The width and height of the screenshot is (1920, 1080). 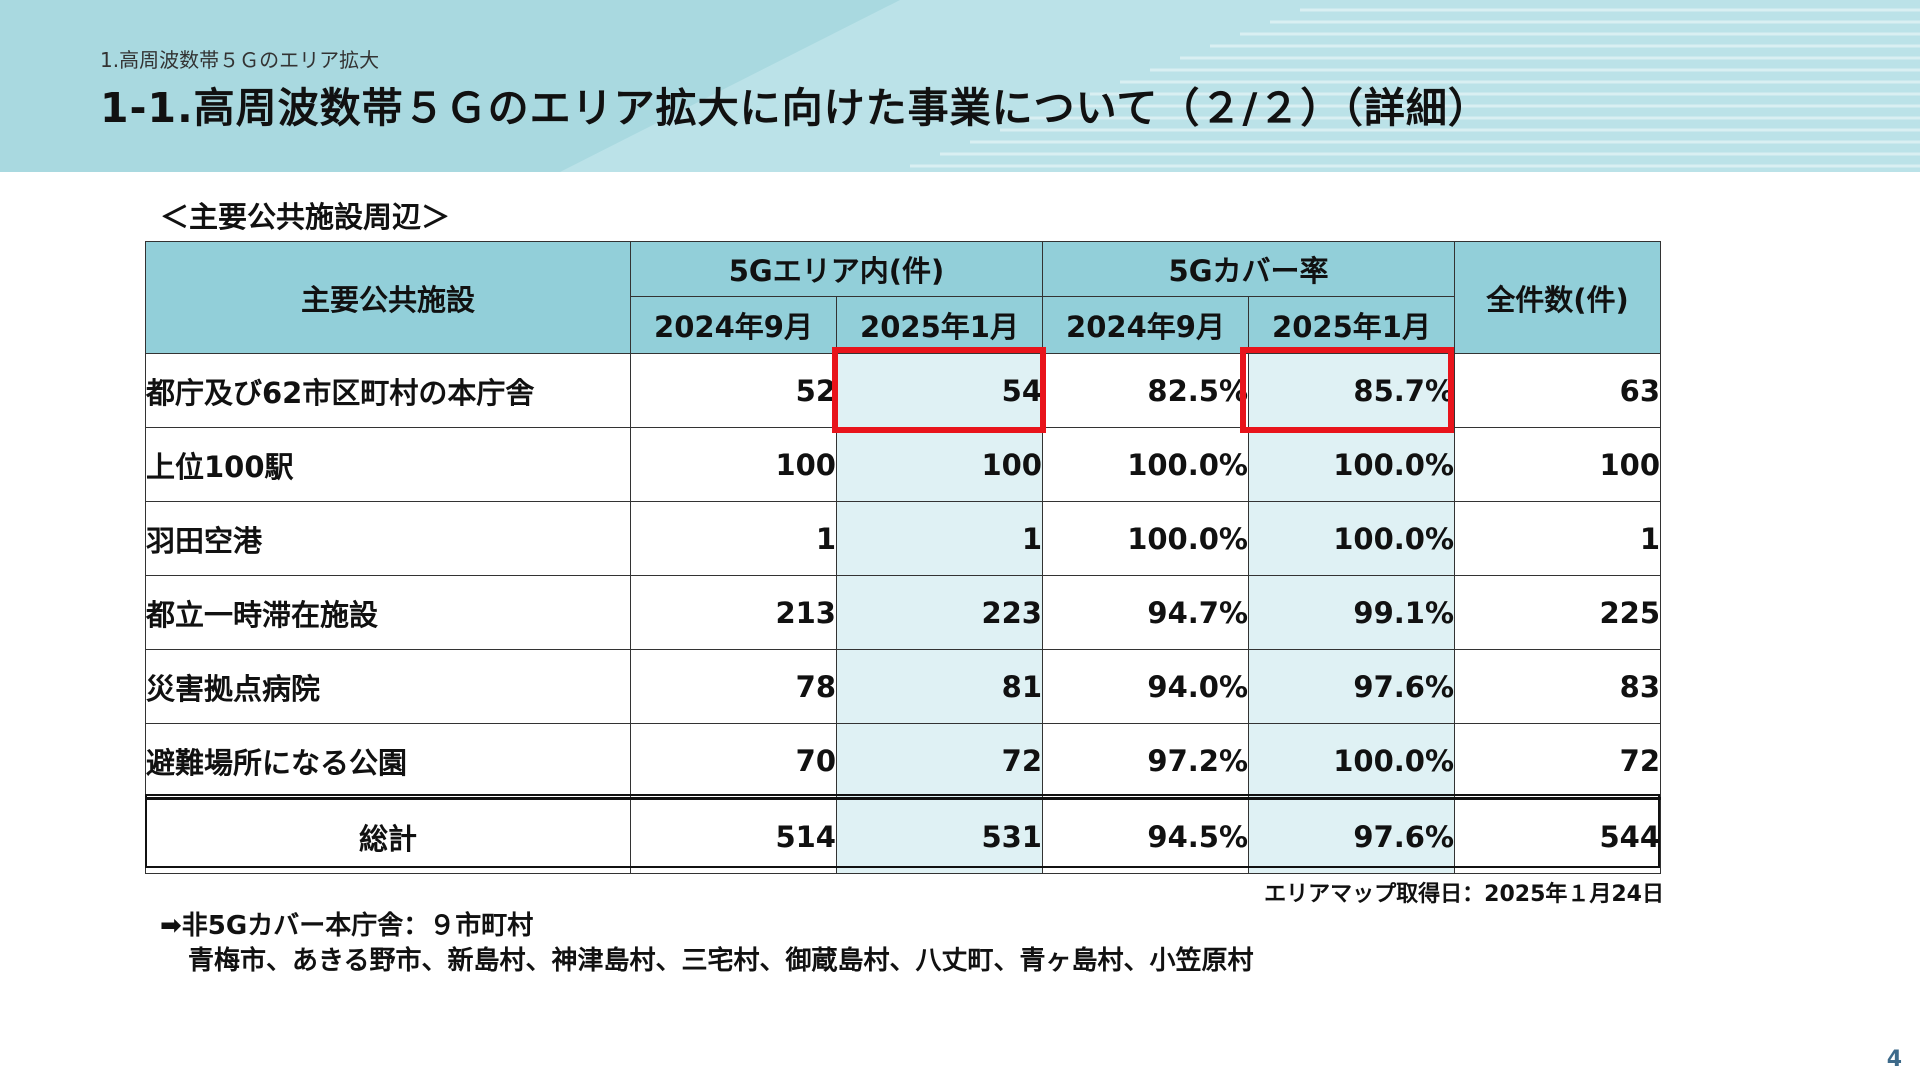 I want to click on map-date-note: エリアマップ取得日：2025年１月24日, so click(x=1464, y=894).